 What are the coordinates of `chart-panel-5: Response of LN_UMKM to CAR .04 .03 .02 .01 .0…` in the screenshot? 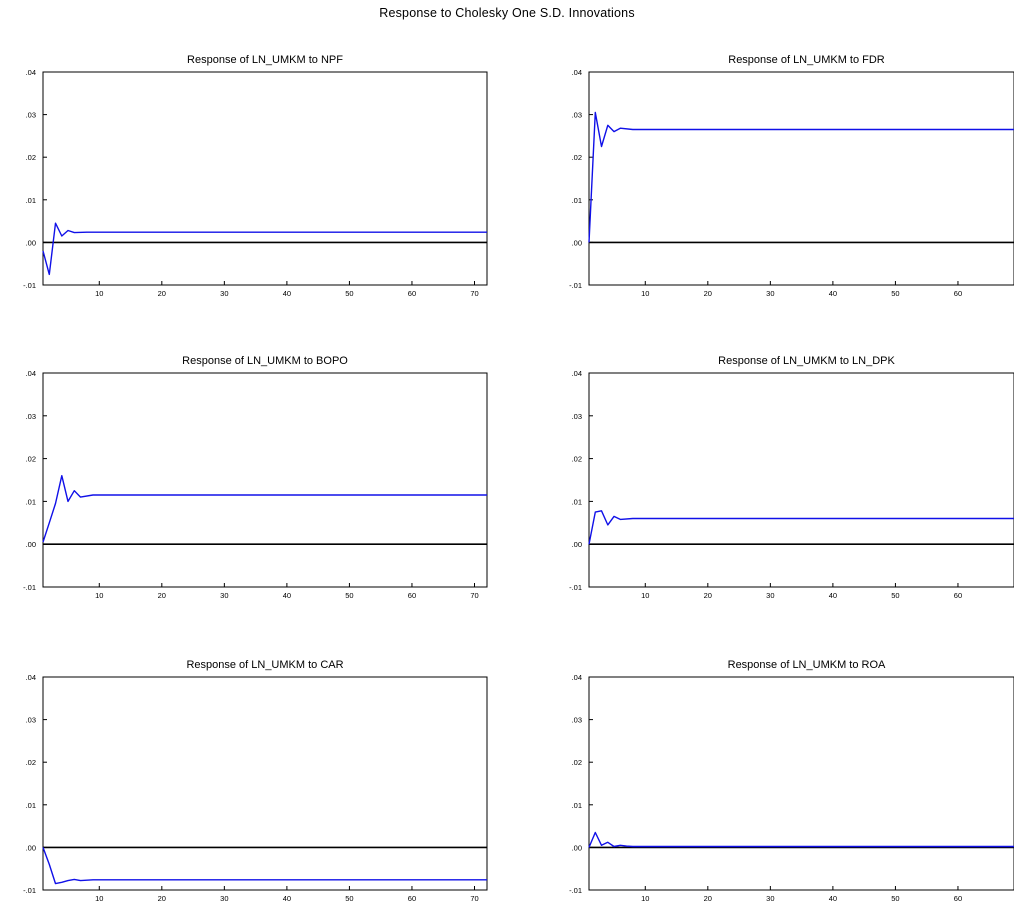 It's located at (255, 781).